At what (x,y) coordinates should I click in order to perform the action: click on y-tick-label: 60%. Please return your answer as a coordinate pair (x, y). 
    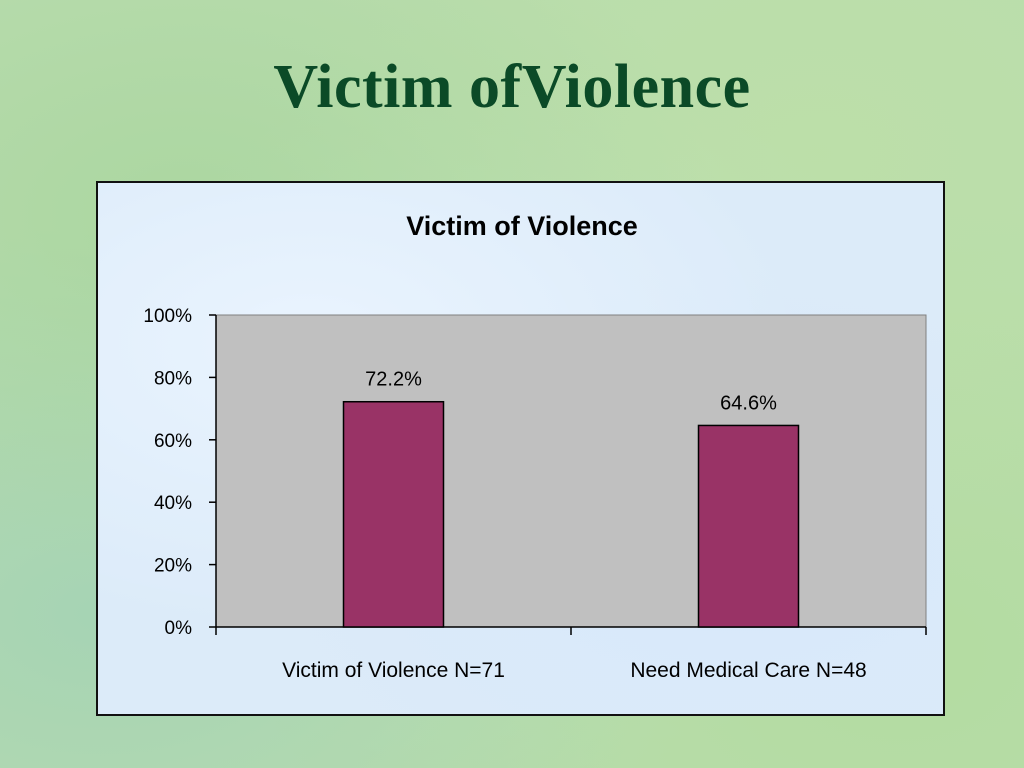
    Looking at the image, I should click on (173, 441).